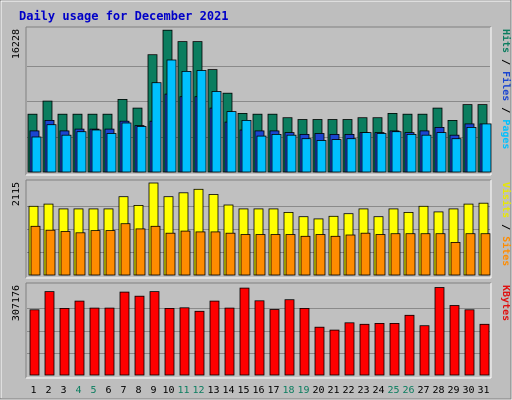 The image size is (512, 400). What do you see at coordinates (124, 16) in the screenshot?
I see `chart-title: Daily usage for December 2021` at bounding box center [124, 16].